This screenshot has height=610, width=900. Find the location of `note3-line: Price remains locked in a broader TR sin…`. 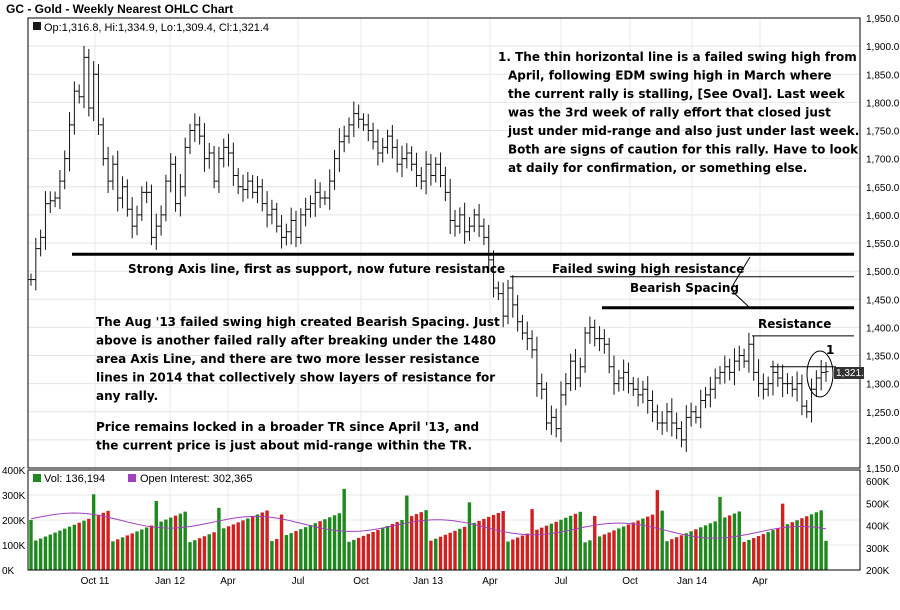

note3-line: Price remains locked in a broader TR sin… is located at coordinates (287, 427).